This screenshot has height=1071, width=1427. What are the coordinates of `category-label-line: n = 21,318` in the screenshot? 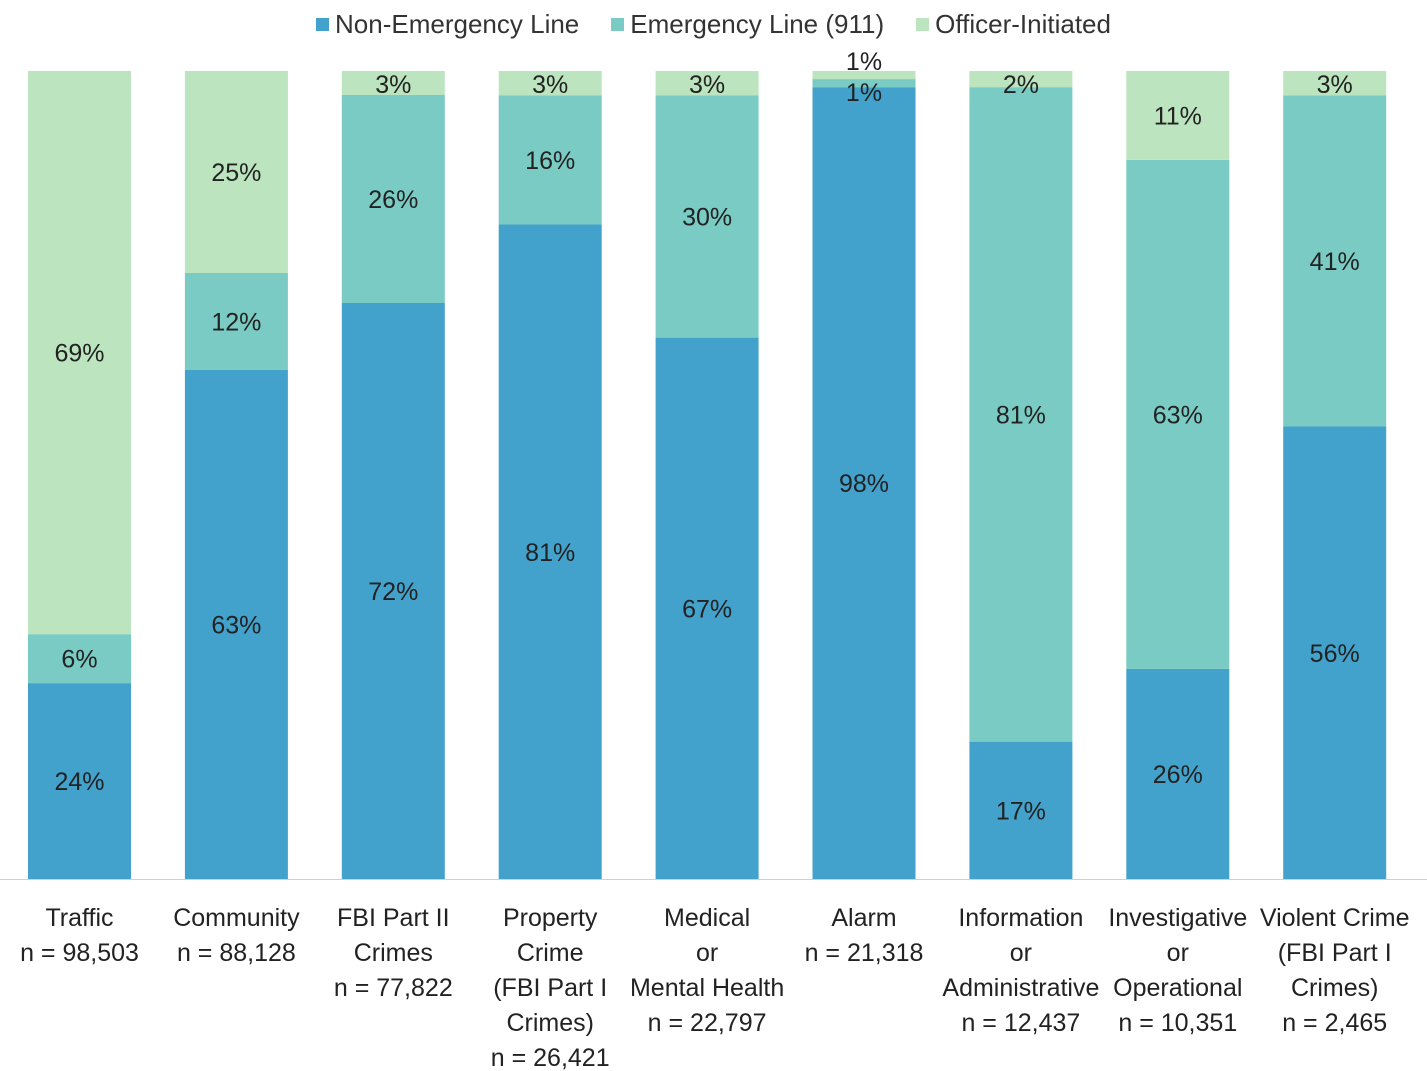 It's located at (864, 953).